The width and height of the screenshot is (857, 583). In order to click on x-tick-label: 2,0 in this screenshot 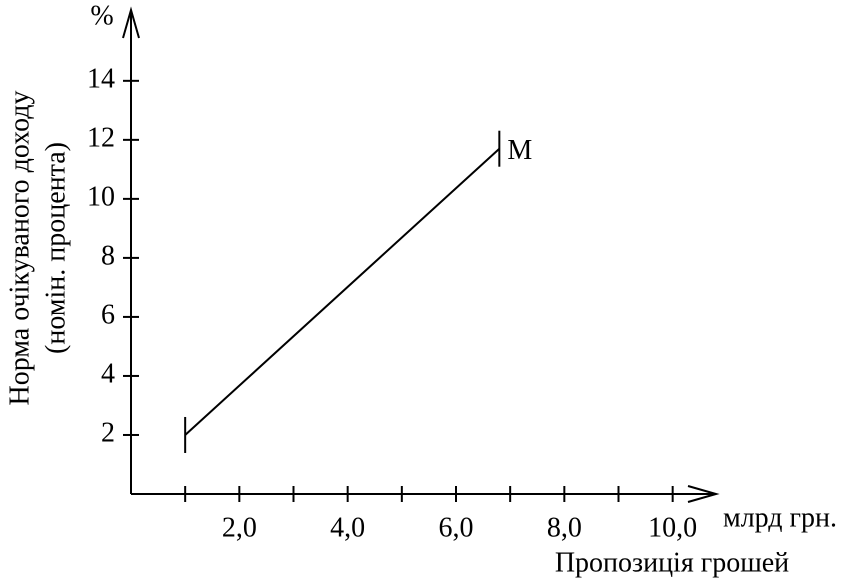, I will do `click(239, 527)`.